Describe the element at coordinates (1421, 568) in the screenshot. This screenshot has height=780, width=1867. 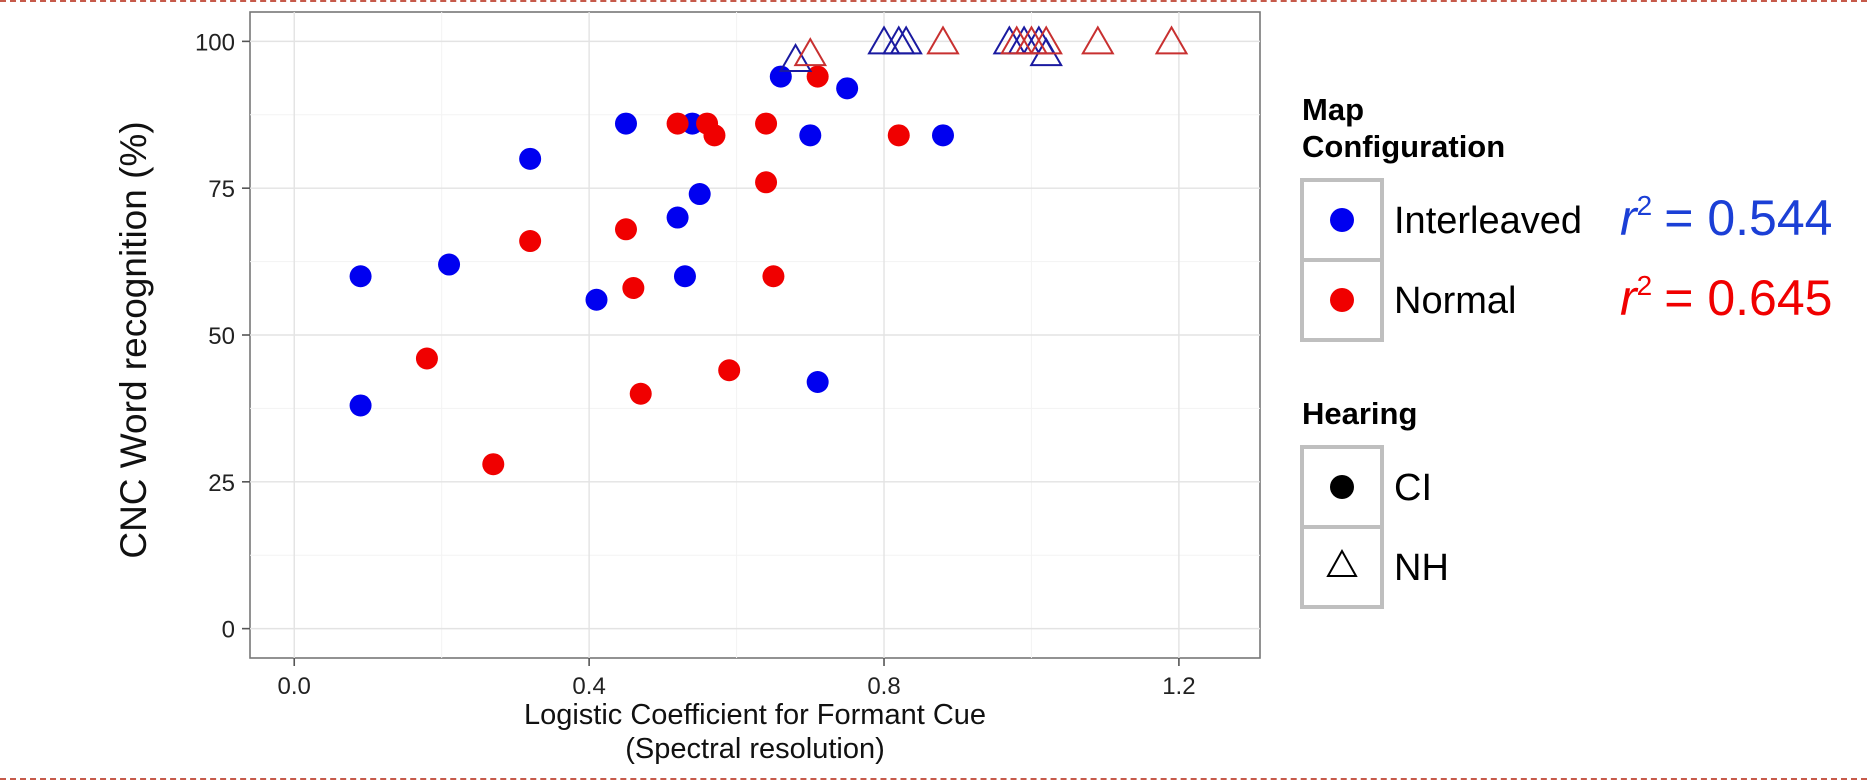
I see `legend-label-nh: NH` at that location.